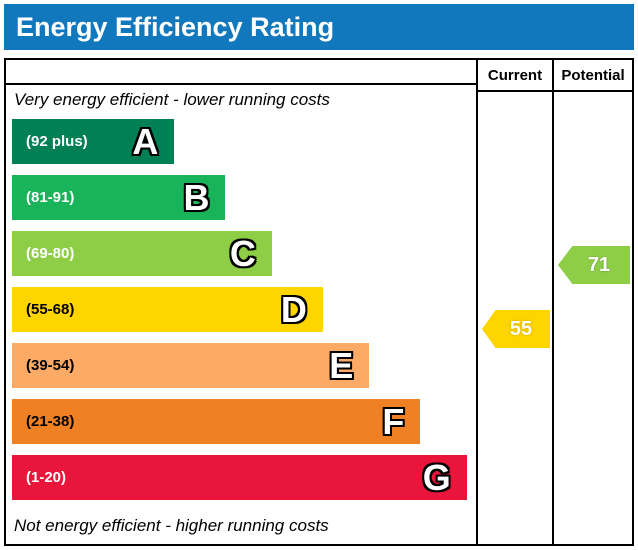  Describe the element at coordinates (50, 197) in the screenshot. I see `band-range-label: (81-91)` at that location.